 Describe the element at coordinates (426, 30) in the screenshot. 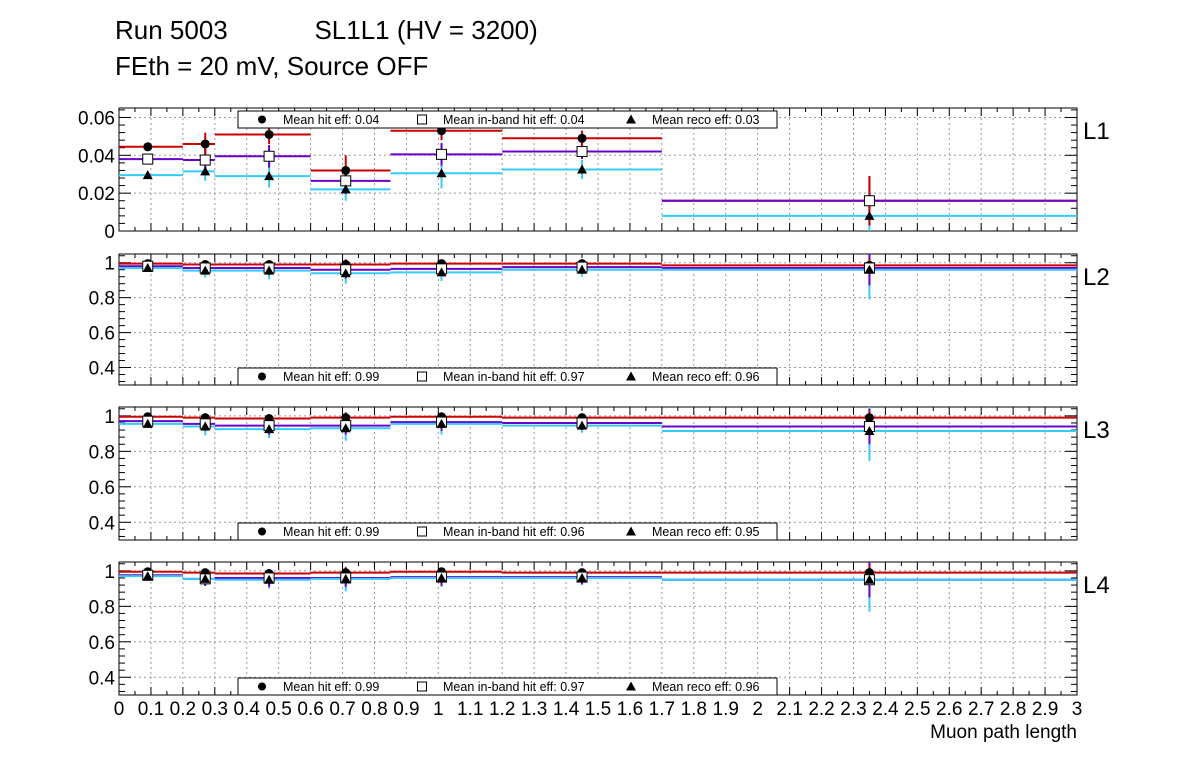

I see `chamber-label: SL1L1 (HV = 3200)` at that location.